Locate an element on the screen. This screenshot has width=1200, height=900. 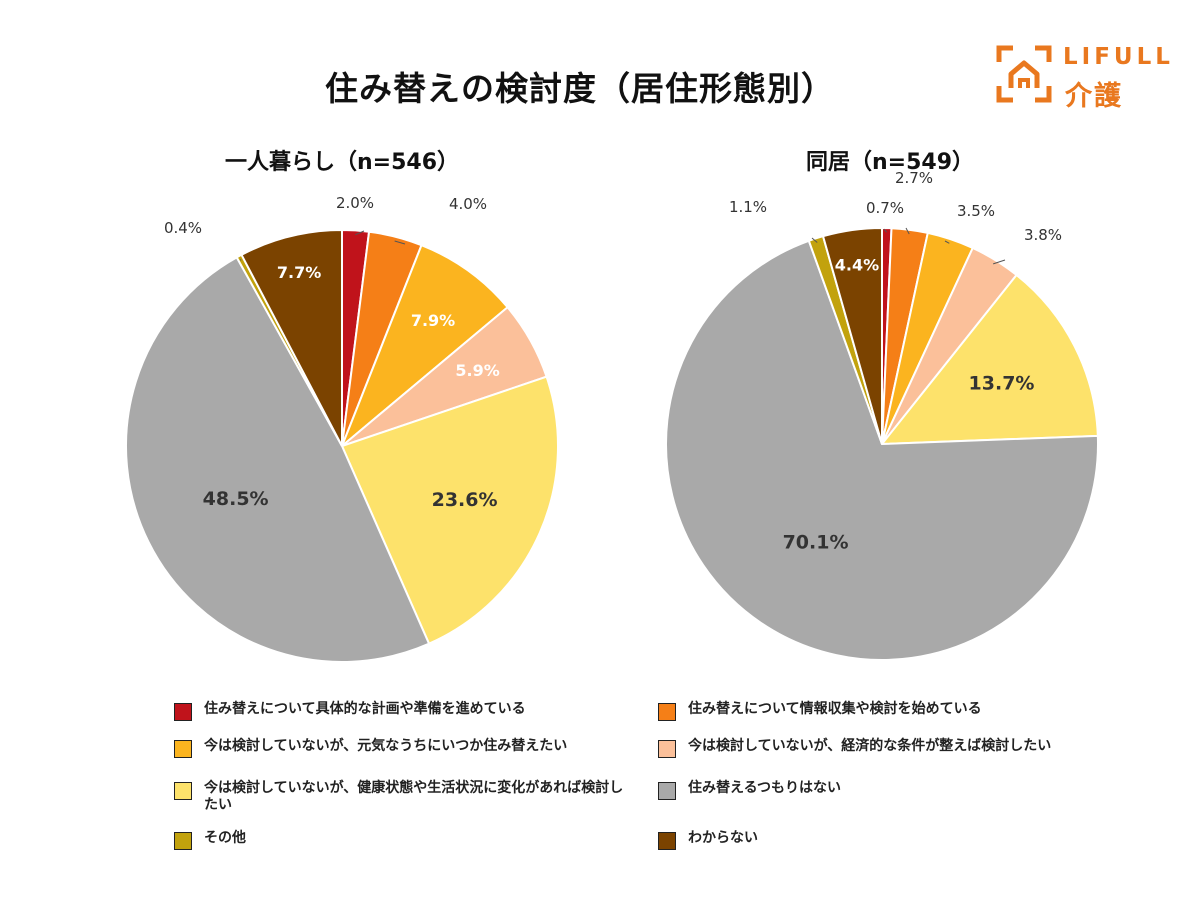
data-label: 3.5% is located at coordinates (976, 211).